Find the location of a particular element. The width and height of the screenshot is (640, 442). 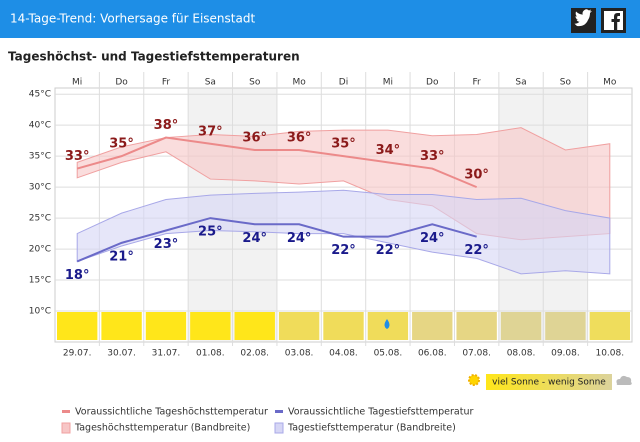

header-bar is located at coordinates (320, 19).